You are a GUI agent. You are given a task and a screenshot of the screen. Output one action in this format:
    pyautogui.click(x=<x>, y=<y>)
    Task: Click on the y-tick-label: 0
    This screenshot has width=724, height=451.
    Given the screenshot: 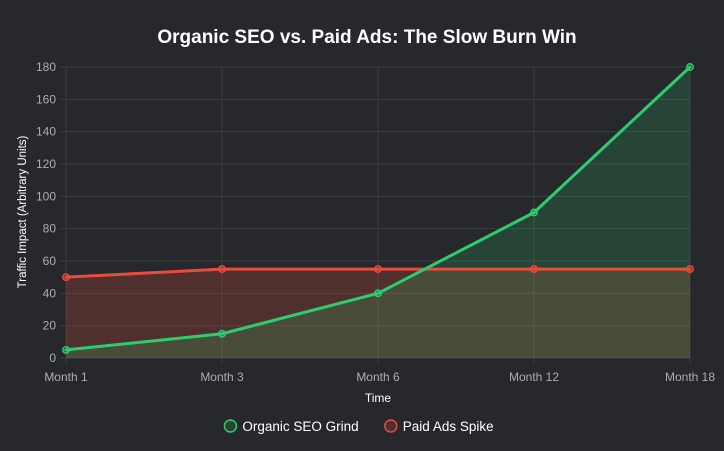 What is the action you would take?
    pyautogui.click(x=52, y=358)
    